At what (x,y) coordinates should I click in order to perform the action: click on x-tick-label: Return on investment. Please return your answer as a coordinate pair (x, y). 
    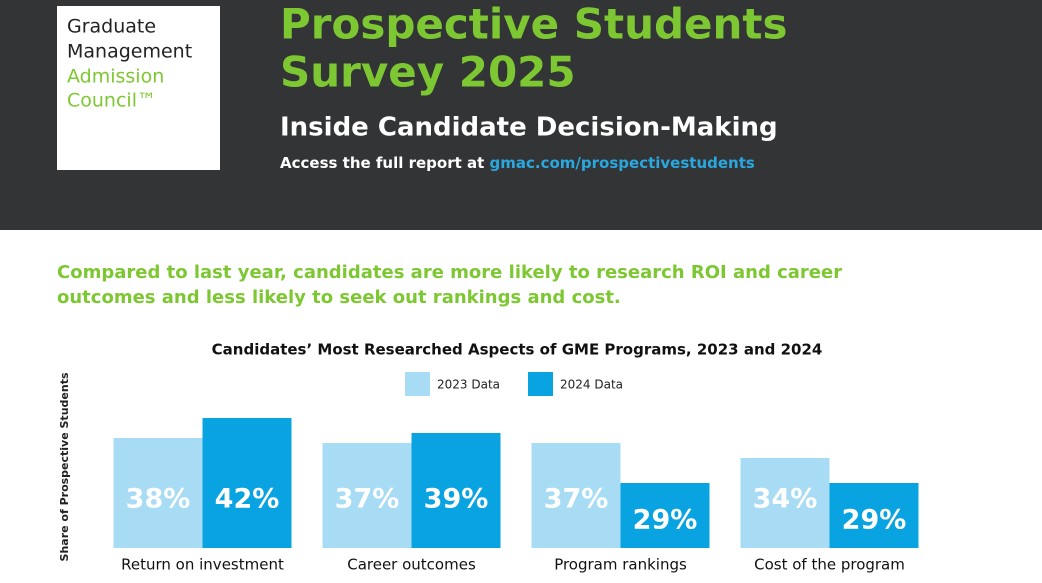
    Looking at the image, I should click on (202, 565).